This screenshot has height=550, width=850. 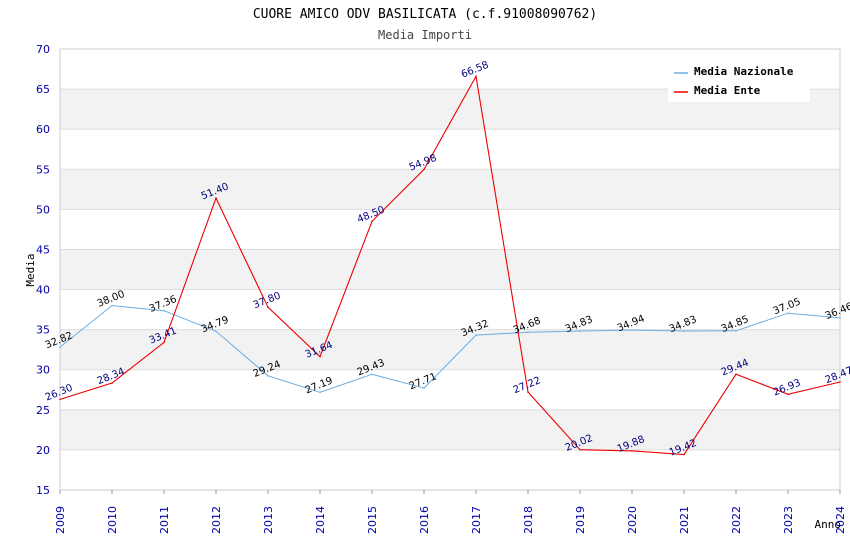 What do you see at coordinates (828, 524) in the screenshot?
I see `x-axis-label: Anno` at bounding box center [828, 524].